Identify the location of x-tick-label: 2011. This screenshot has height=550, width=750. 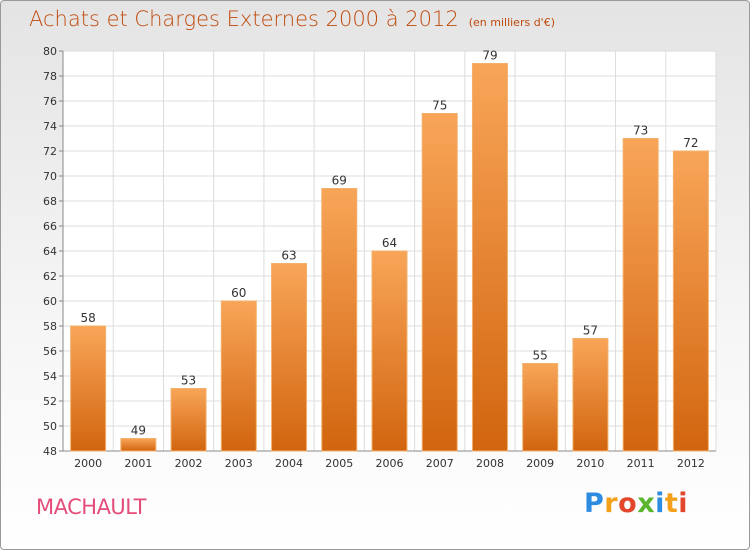
(641, 463).